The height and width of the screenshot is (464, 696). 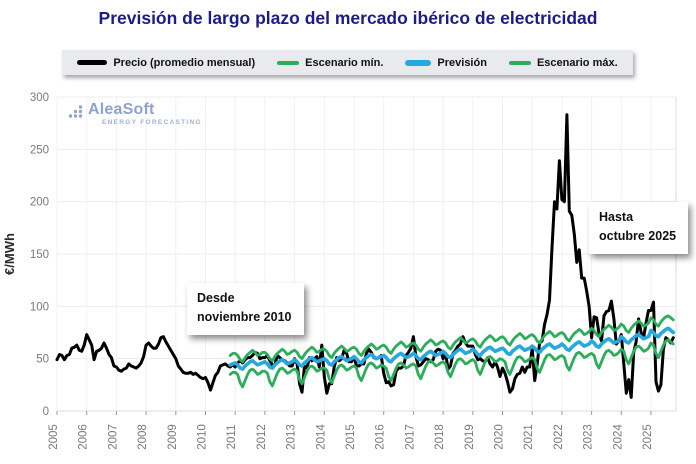 What do you see at coordinates (321, 437) in the screenshot?
I see `x-axis-tick-label: 2014` at bounding box center [321, 437].